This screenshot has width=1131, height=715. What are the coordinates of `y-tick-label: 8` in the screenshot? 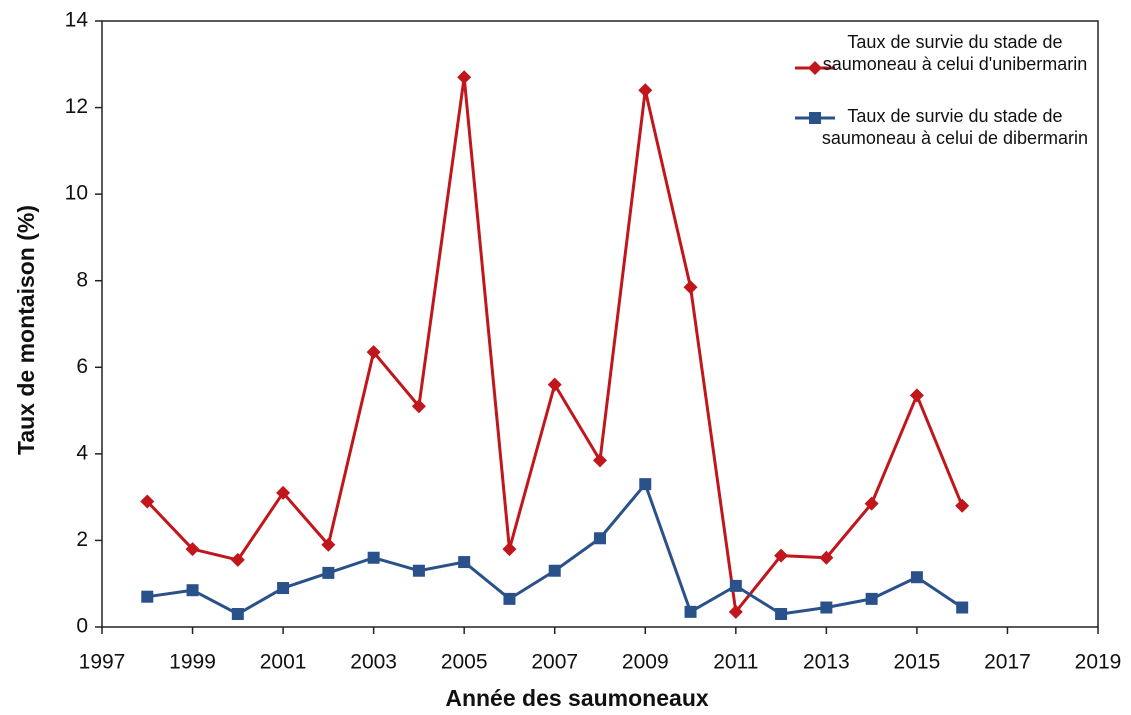 It's located at (82, 279).